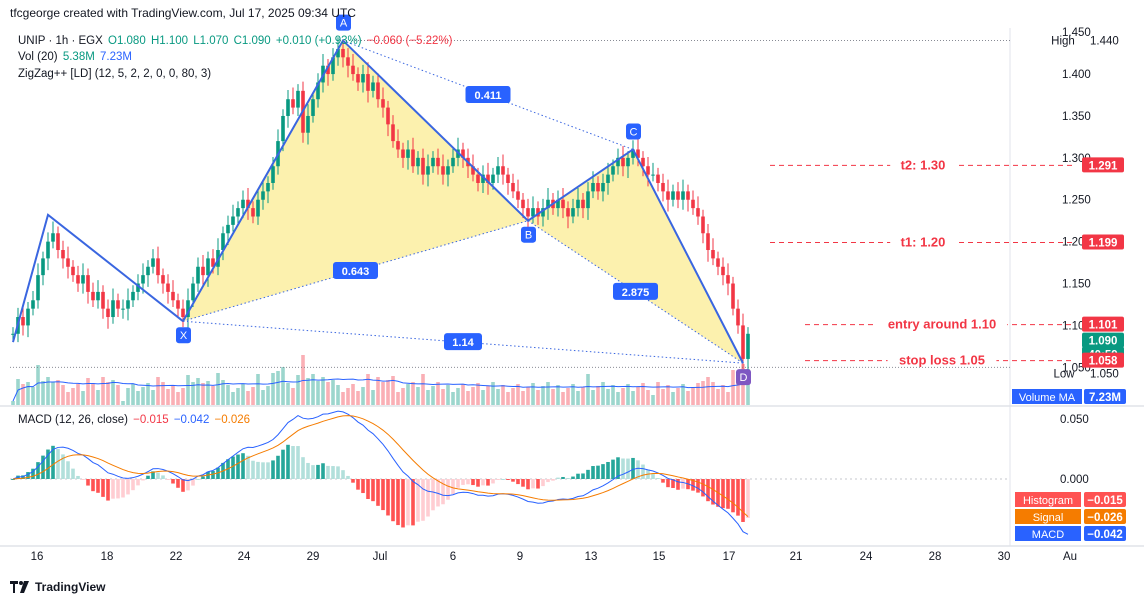 This screenshot has width=1144, height=605. I want to click on time-tick-label: 24, so click(866, 557).